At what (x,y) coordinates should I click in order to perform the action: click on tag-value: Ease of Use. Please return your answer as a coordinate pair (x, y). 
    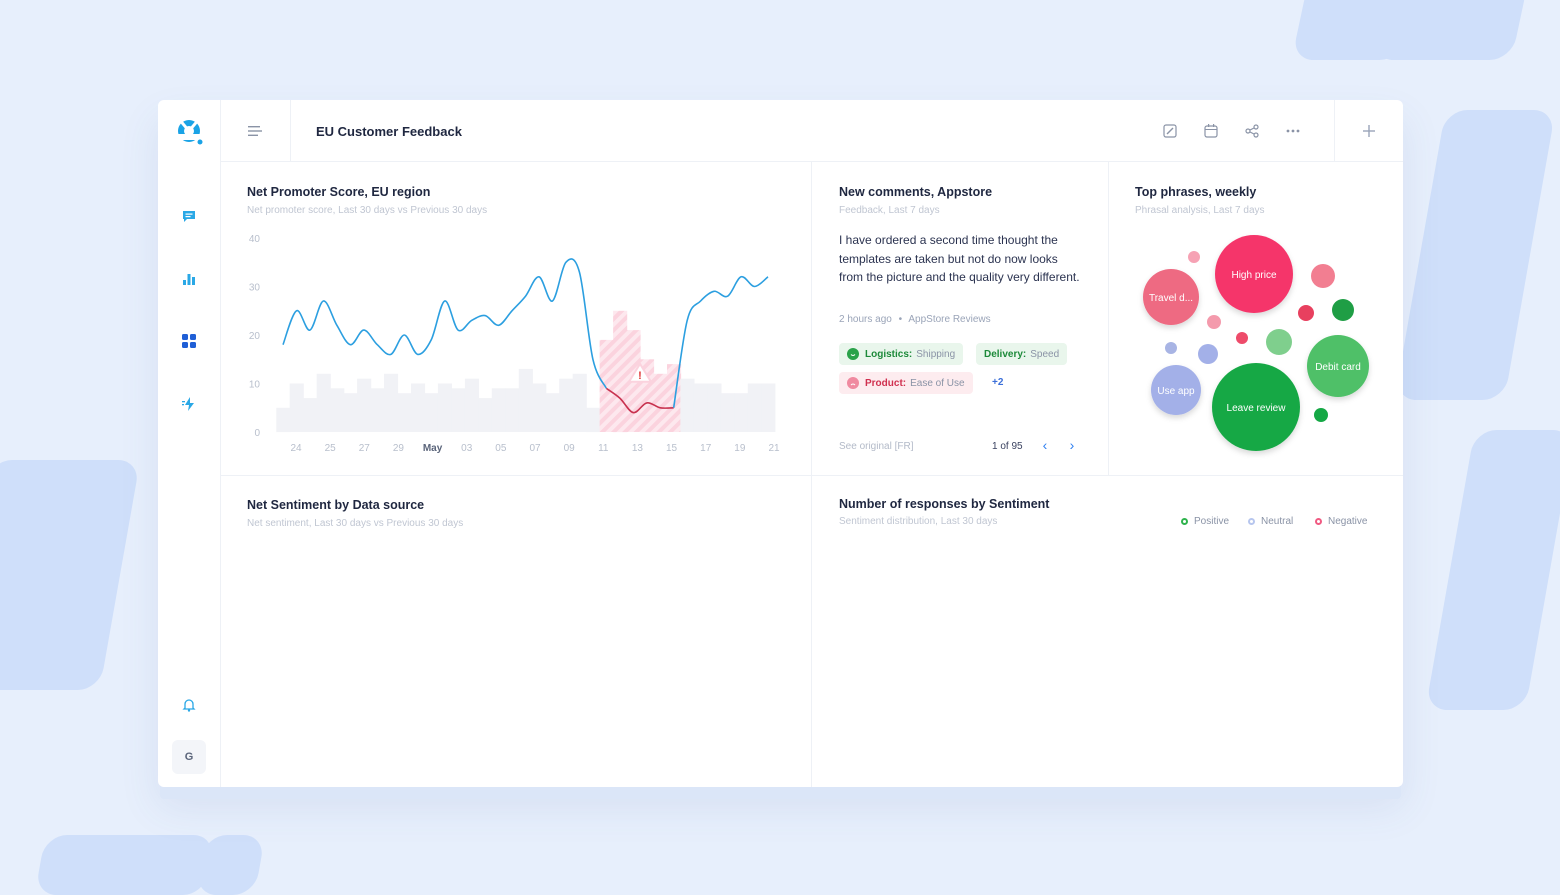
    Looking at the image, I should click on (937, 383).